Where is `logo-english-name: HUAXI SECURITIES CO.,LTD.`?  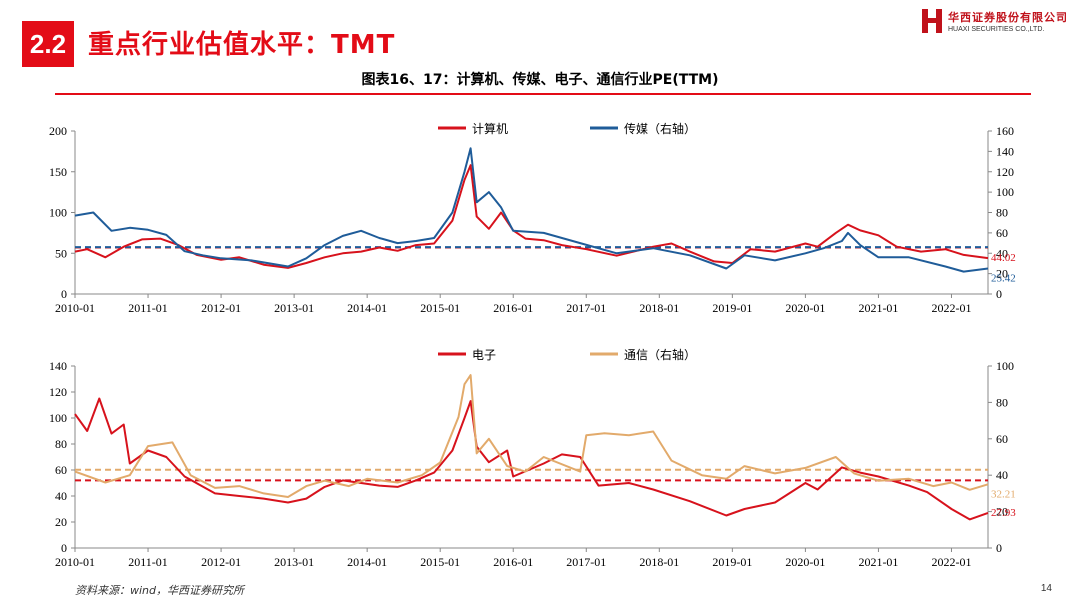 logo-english-name: HUAXI SECURITIES CO.,LTD. is located at coordinates (996, 29).